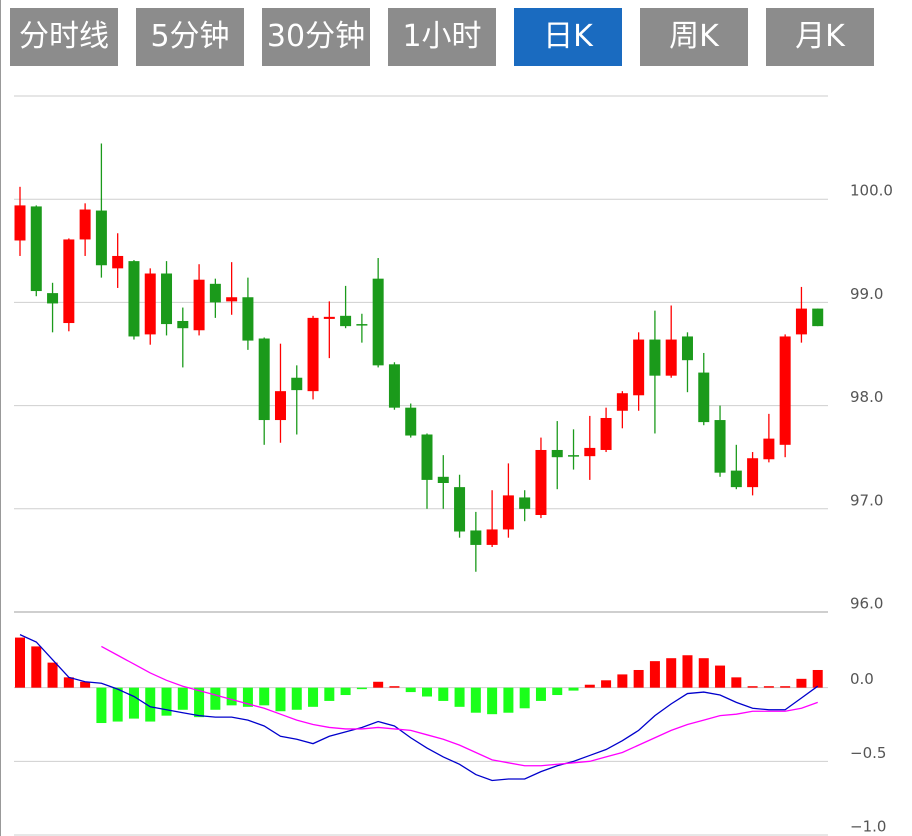  I want to click on tab: 5分钟, so click(190, 37).